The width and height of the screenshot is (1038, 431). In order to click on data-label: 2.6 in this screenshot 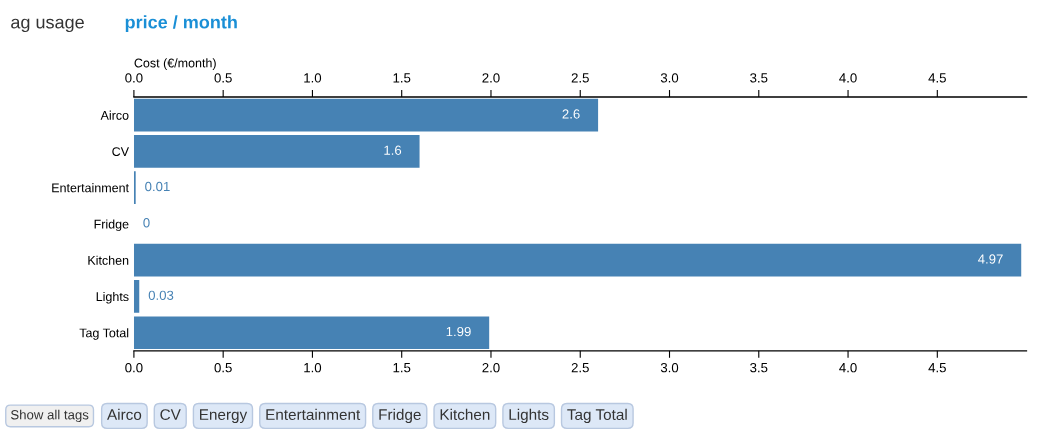, I will do `click(571, 114)`.